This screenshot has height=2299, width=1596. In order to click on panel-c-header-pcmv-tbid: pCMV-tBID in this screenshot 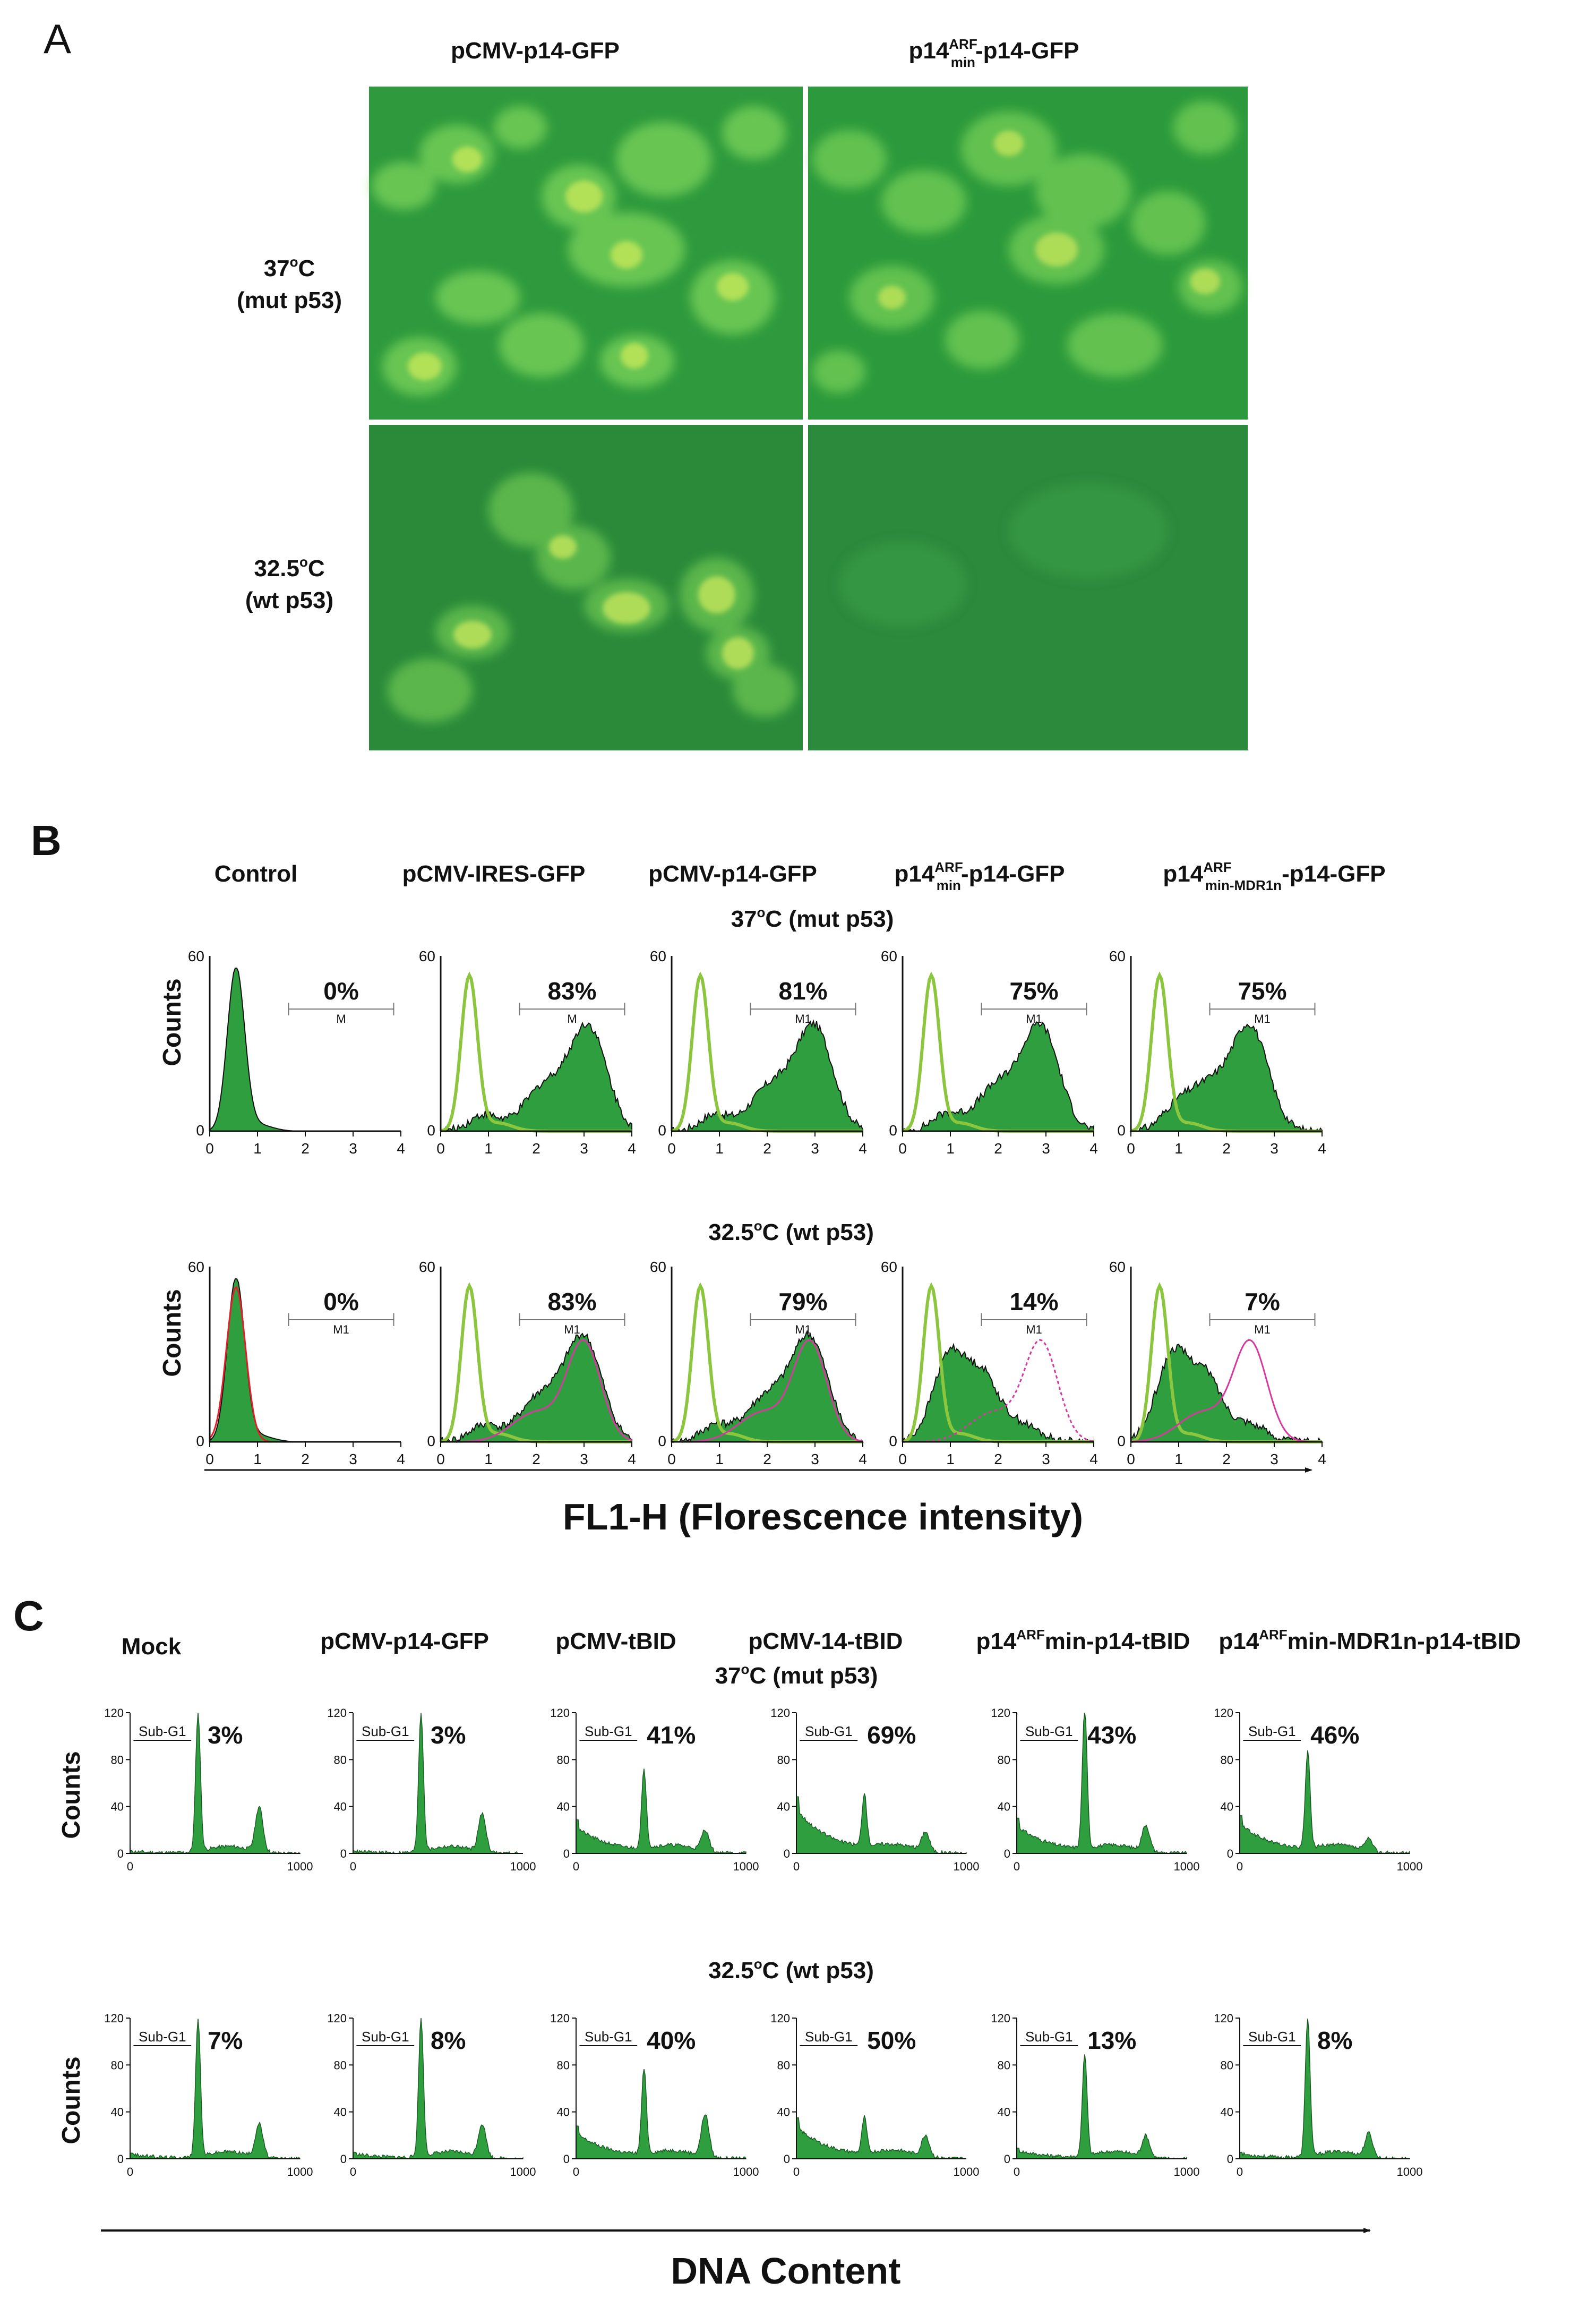, I will do `click(615, 1641)`.